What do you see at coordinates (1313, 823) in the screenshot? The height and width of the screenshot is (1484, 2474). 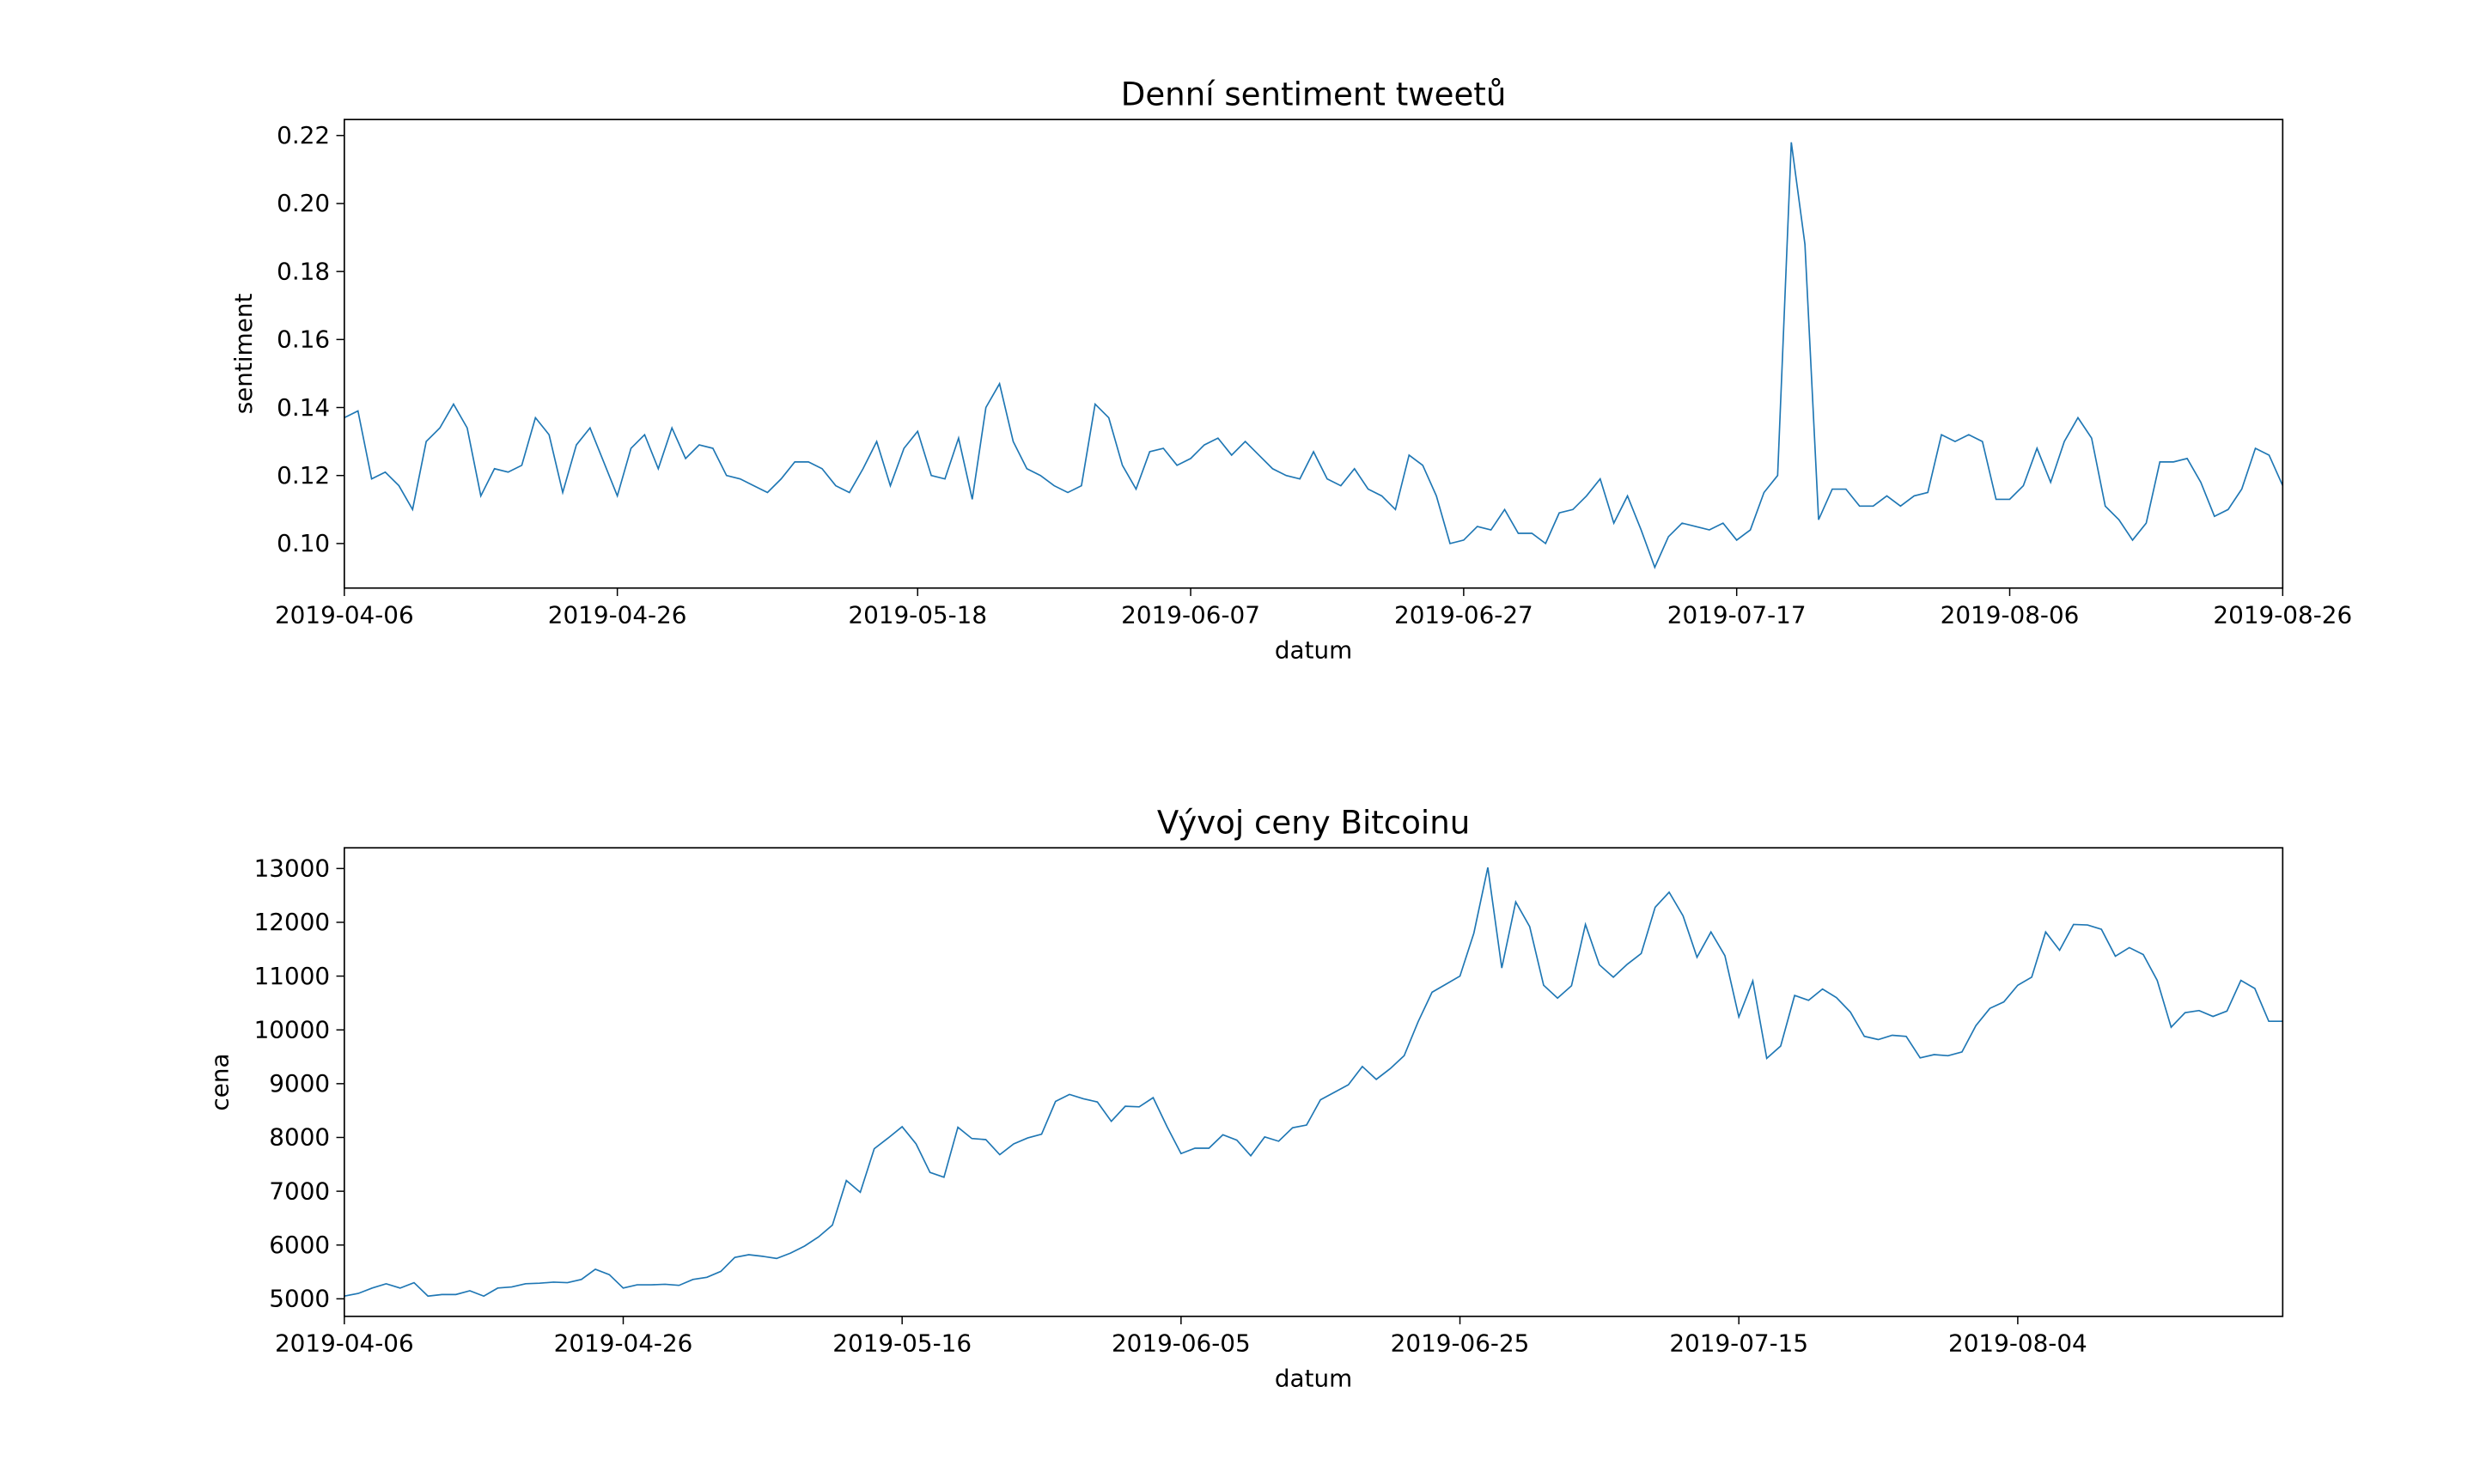 I see `chart-title: Vývoj ceny Bitcoinu` at bounding box center [1313, 823].